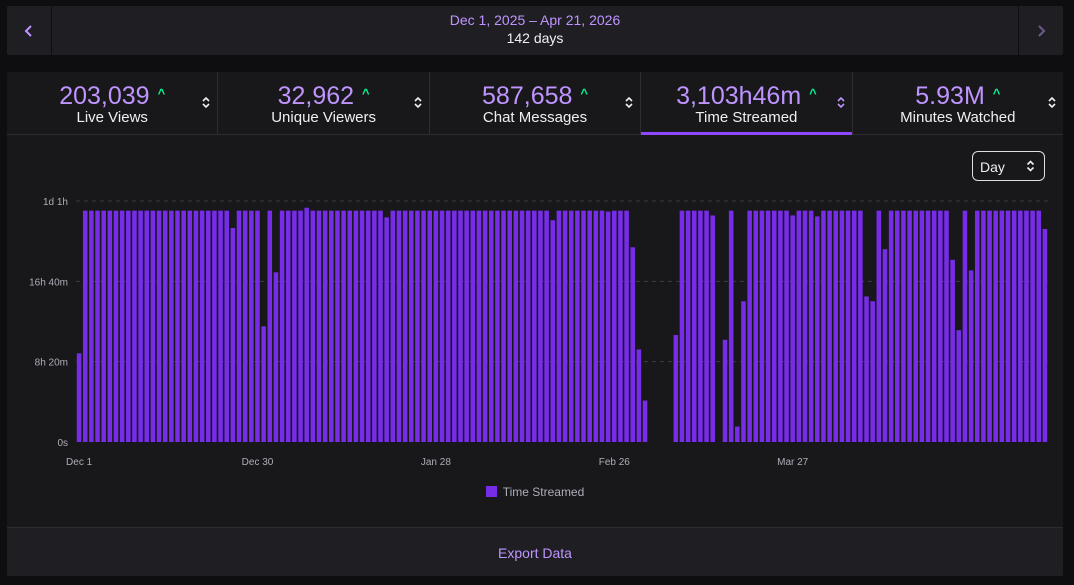  I want to click on next-period-button, so click(1040, 30).